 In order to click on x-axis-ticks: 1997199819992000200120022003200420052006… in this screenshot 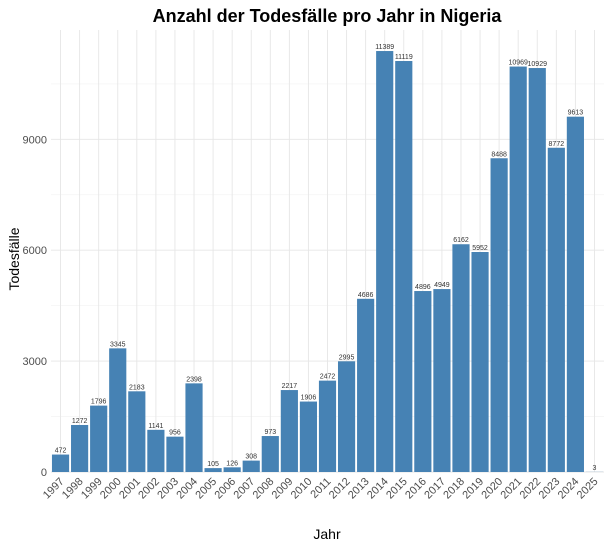, I will do `click(321, 489)`.